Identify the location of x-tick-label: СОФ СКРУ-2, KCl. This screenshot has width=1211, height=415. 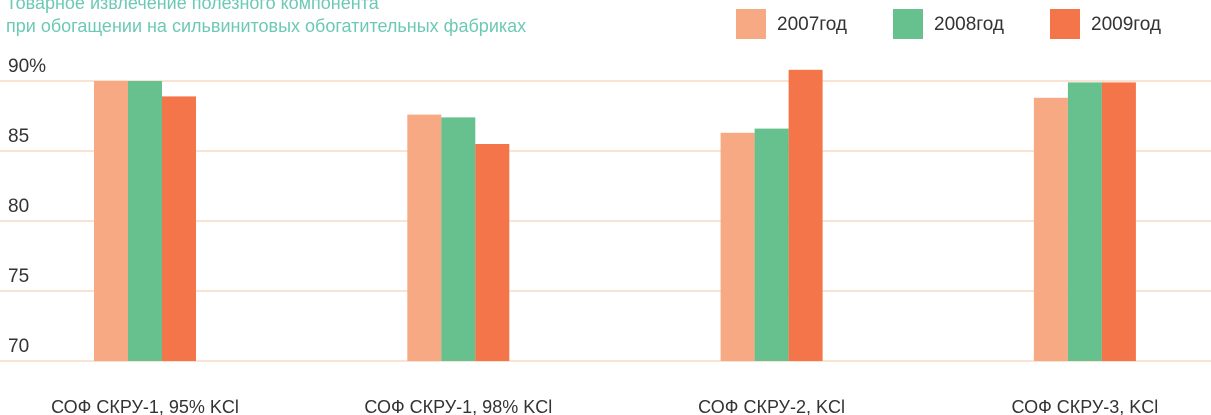
(771, 406).